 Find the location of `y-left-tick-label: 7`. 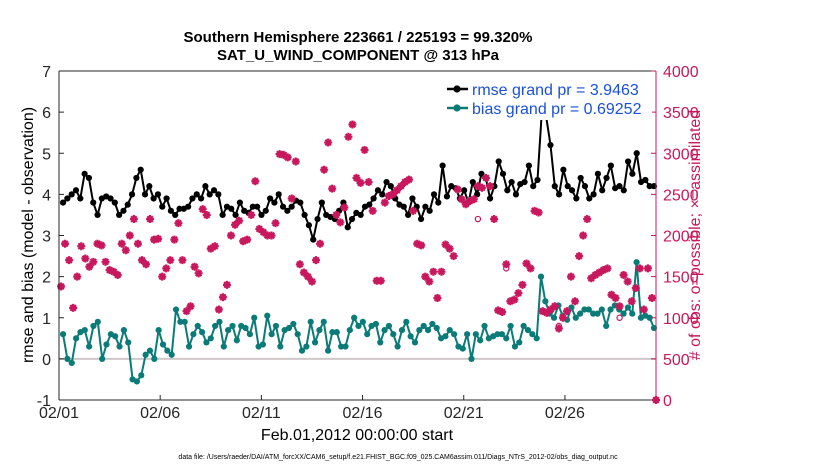

y-left-tick-label: 7 is located at coordinates (46, 72).